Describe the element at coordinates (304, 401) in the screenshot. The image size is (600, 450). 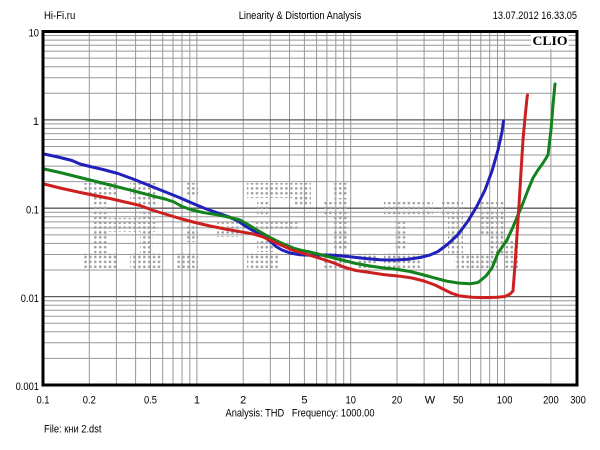
I see `svg-text: 5` at that location.